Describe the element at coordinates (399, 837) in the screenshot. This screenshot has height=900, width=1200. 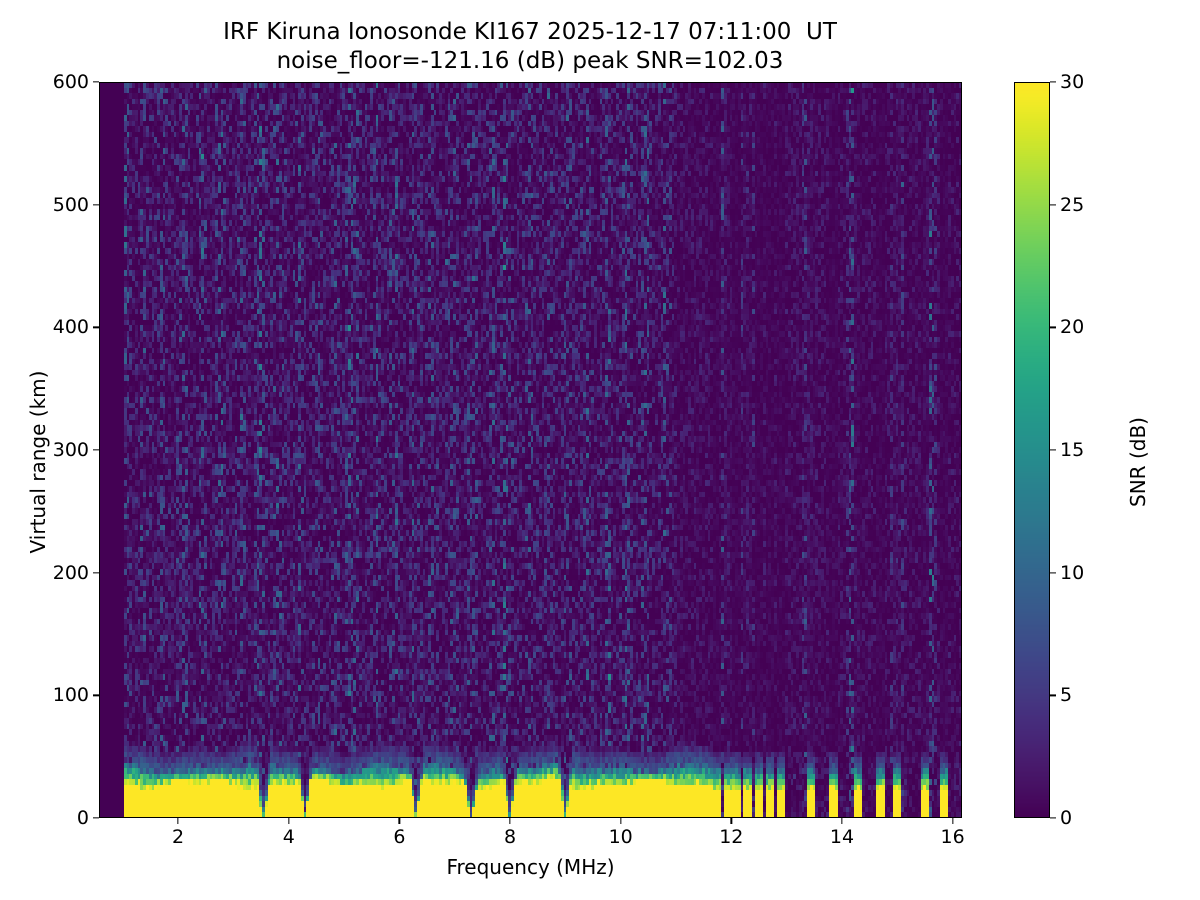
I see `x-tick-label: 6` at that location.